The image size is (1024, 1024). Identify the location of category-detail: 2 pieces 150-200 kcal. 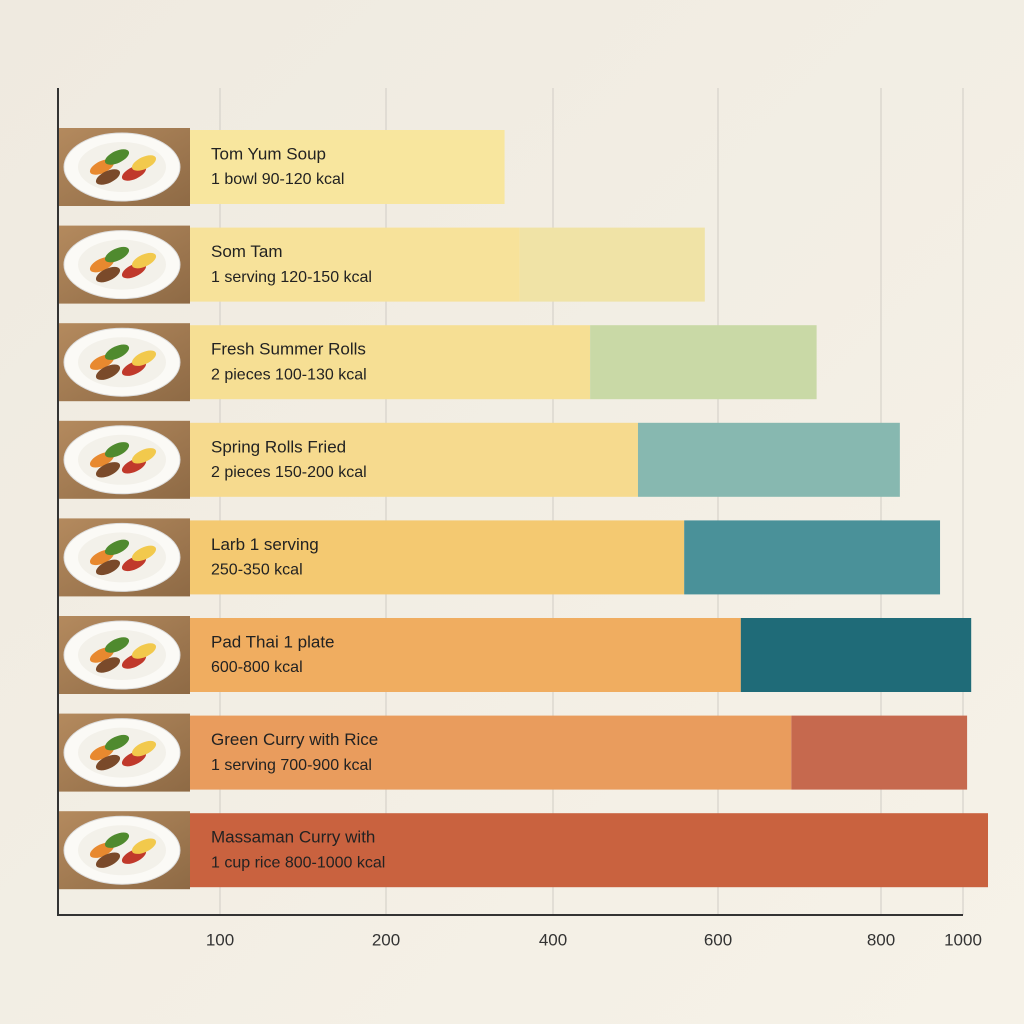
(289, 472).